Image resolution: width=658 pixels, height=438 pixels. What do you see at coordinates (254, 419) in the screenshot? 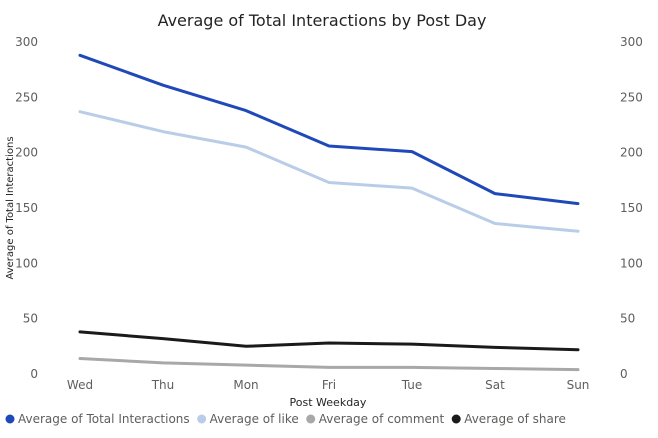
I see `legend-label-average-of-like: Average of like` at bounding box center [254, 419].